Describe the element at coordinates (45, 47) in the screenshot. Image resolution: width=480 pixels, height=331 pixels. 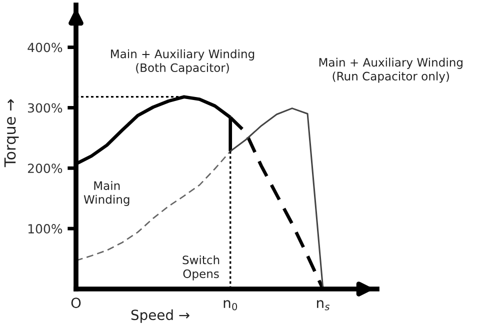
I see `y-tick-label: 400%` at that location.